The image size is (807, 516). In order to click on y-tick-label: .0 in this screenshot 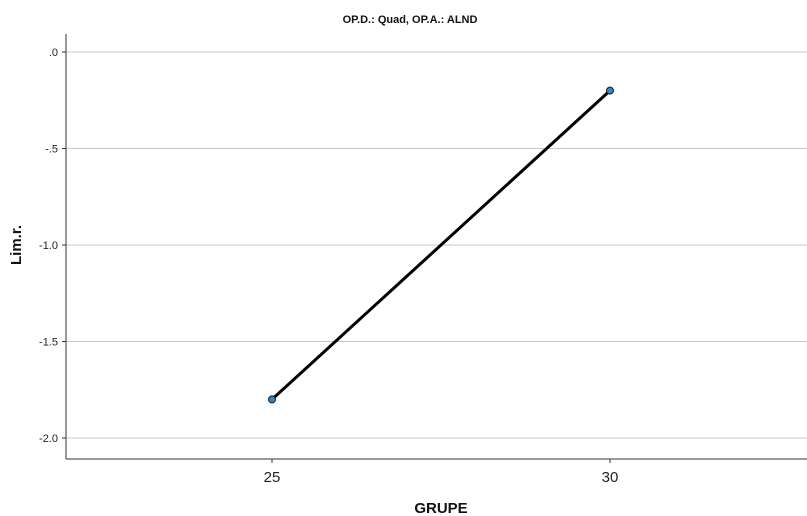, I will do `click(53, 53)`.